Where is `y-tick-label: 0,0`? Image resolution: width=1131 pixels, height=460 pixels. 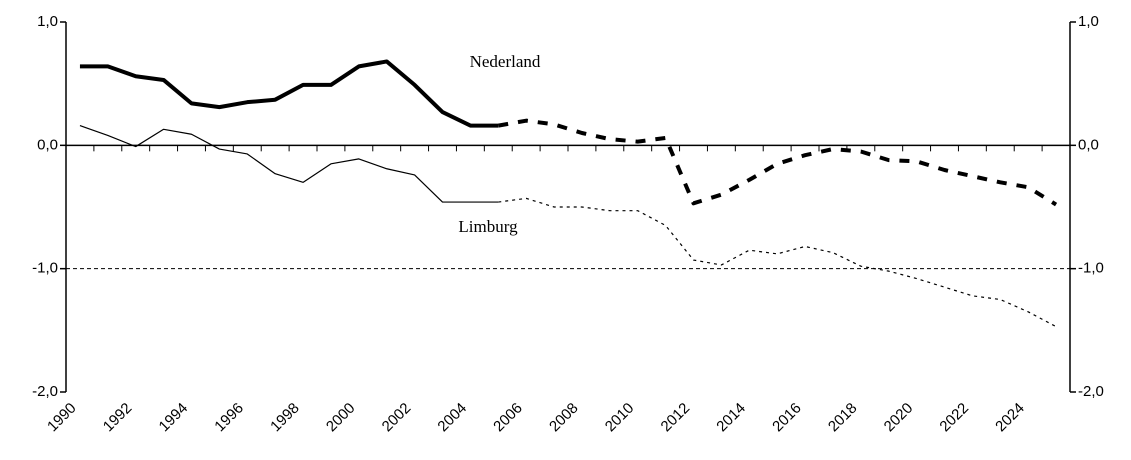 y-tick-label: 0,0 is located at coordinates (47, 144).